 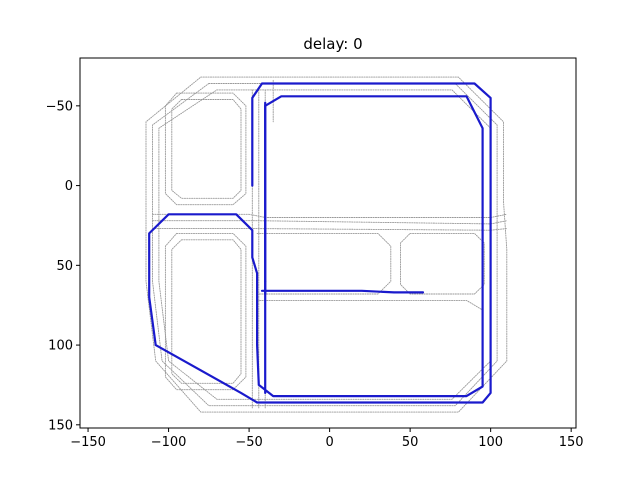 What do you see at coordinates (410, 442) in the screenshot?
I see `x-tick-label: 50` at bounding box center [410, 442].